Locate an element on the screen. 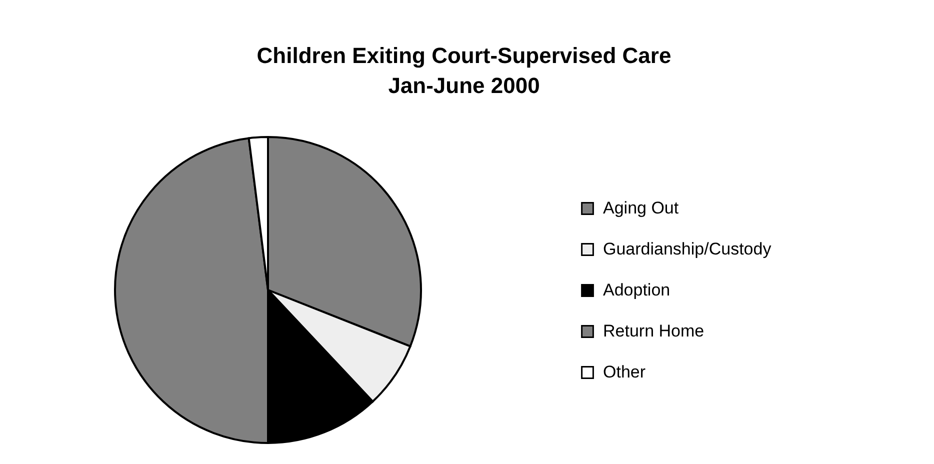  legend-label: Adoption is located at coordinates (636, 290).